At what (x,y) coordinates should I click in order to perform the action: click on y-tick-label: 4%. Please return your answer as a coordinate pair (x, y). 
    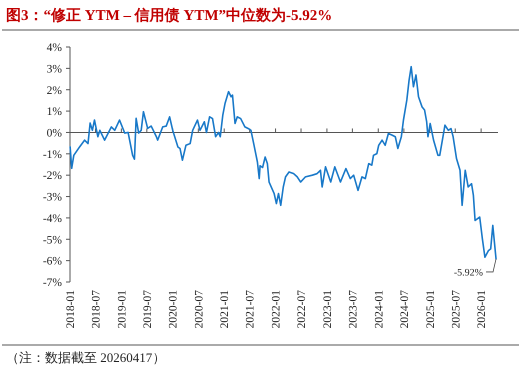
    Looking at the image, I should click on (54, 48).